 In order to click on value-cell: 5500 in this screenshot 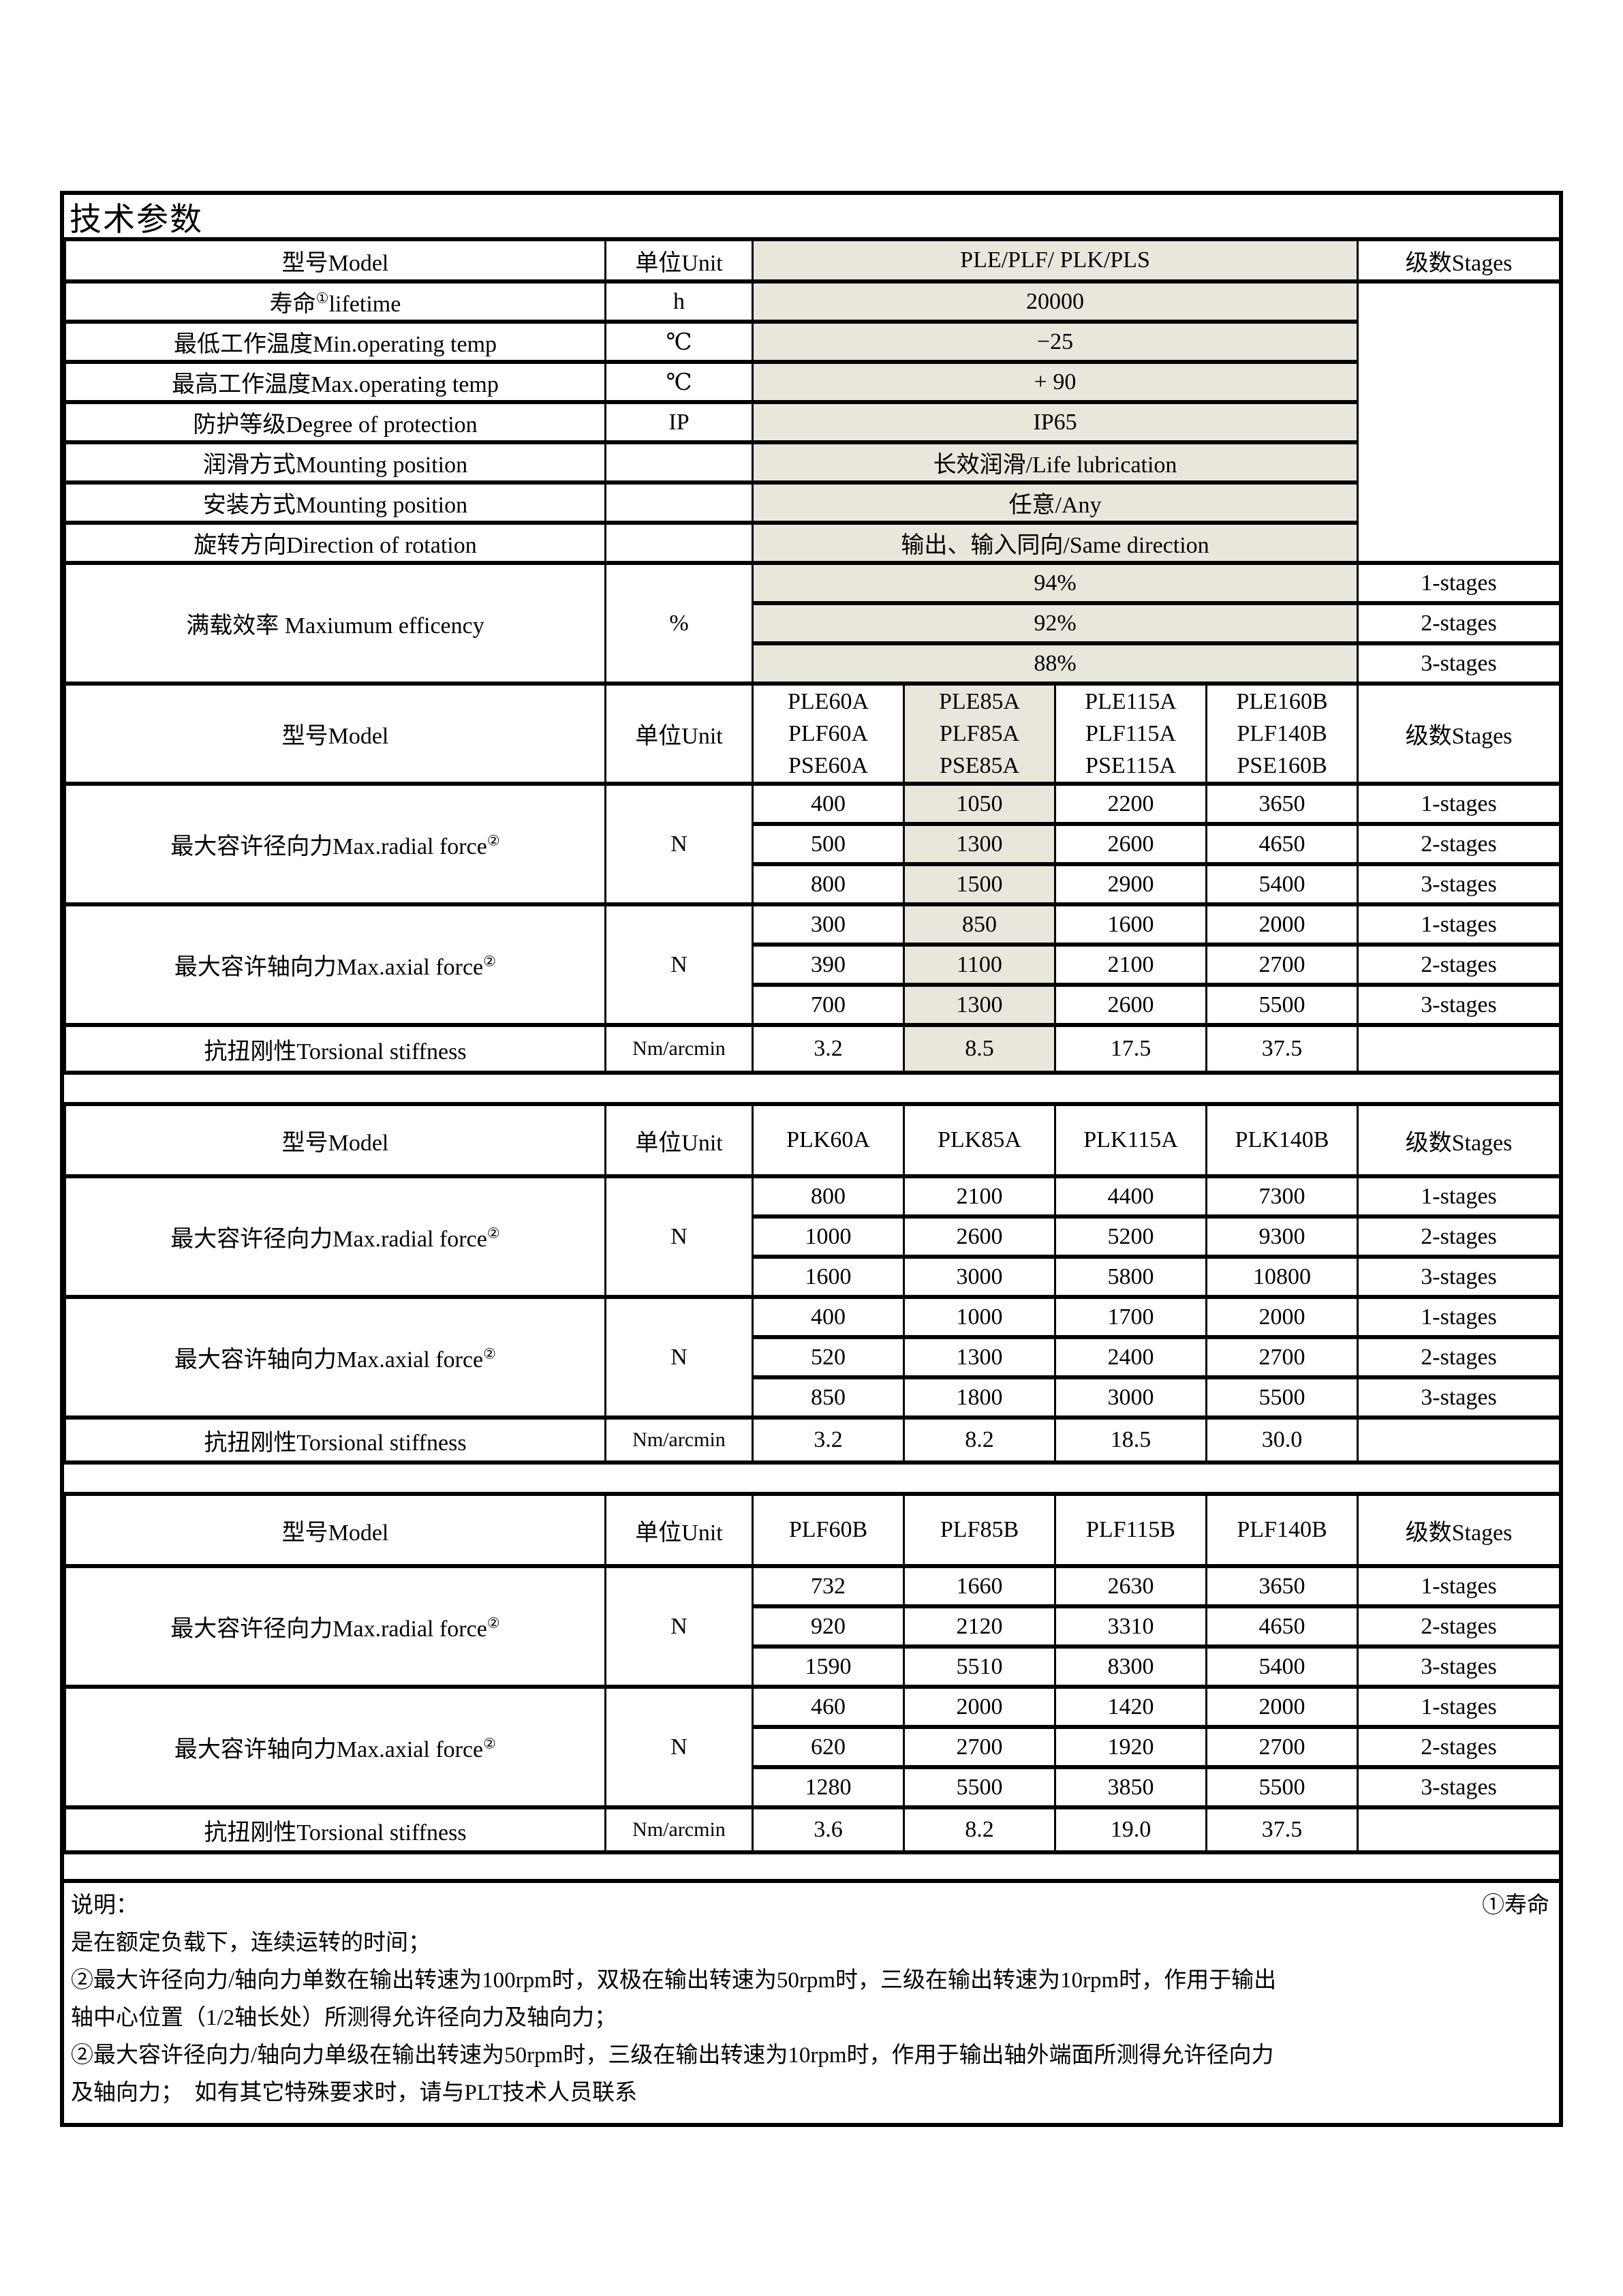, I will do `click(1282, 1787)`.